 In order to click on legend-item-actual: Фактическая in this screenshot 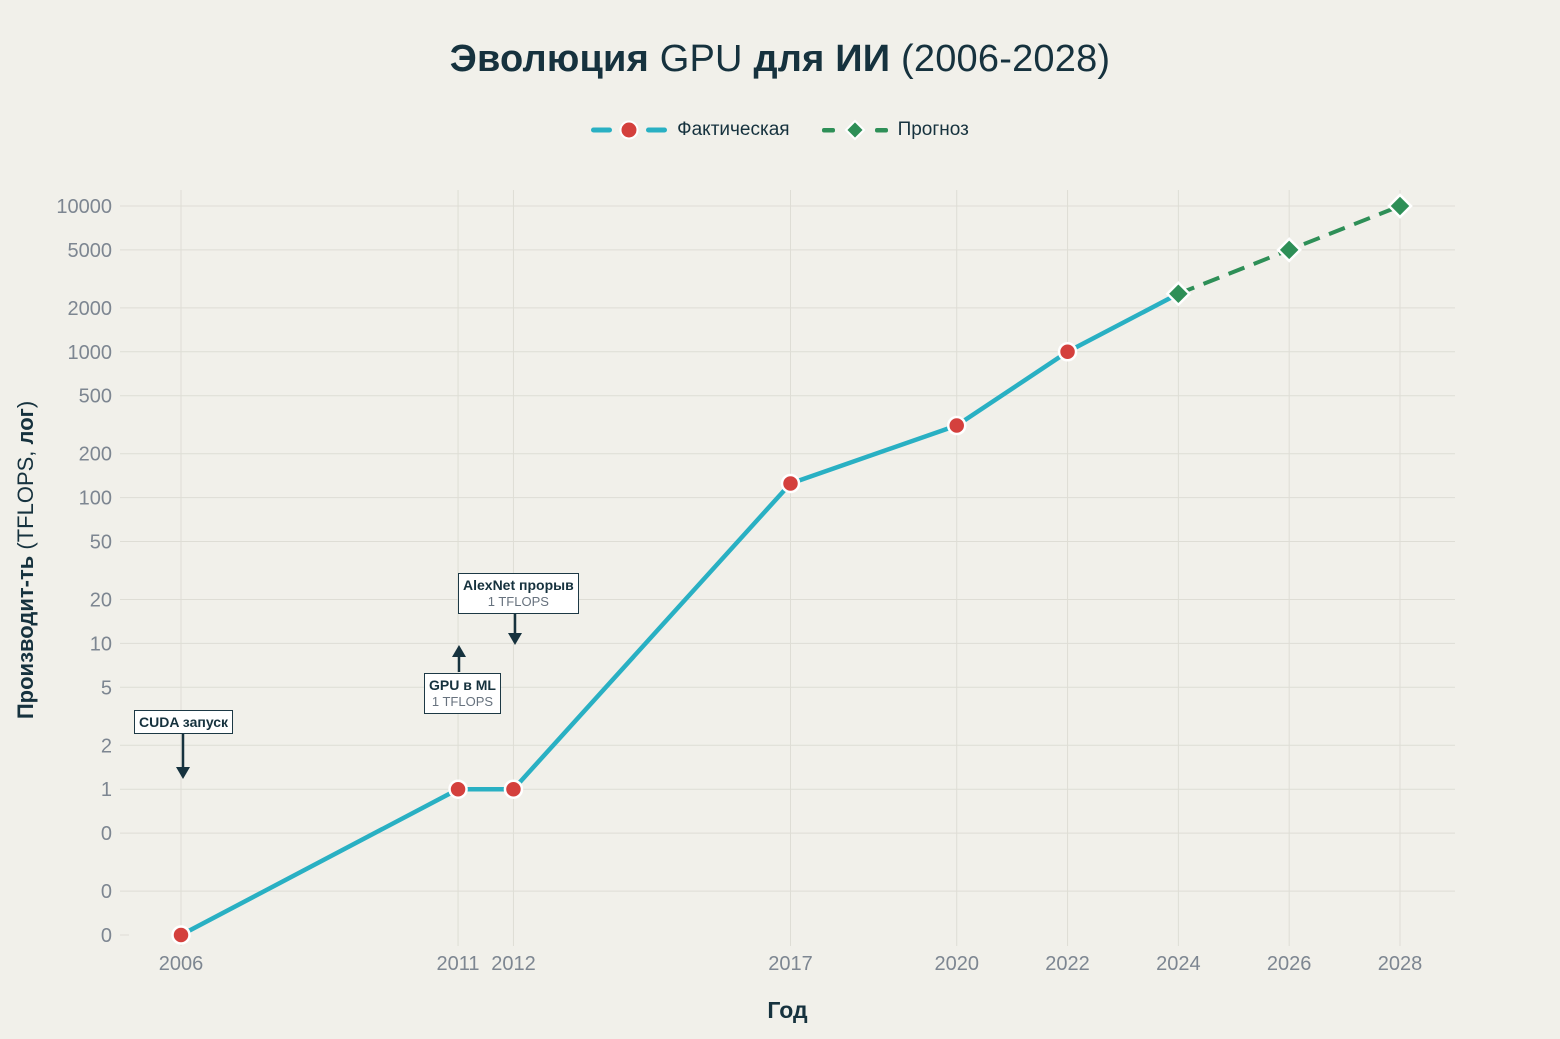, I will do `click(690, 130)`.